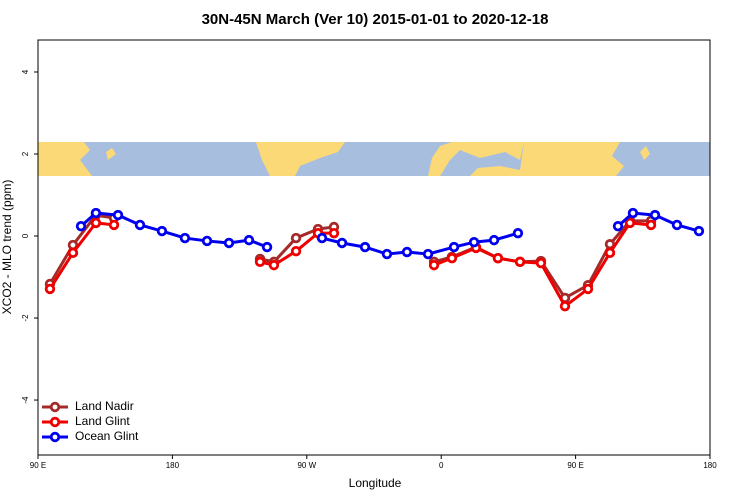  I want to click on series-line, so click(390, 233).